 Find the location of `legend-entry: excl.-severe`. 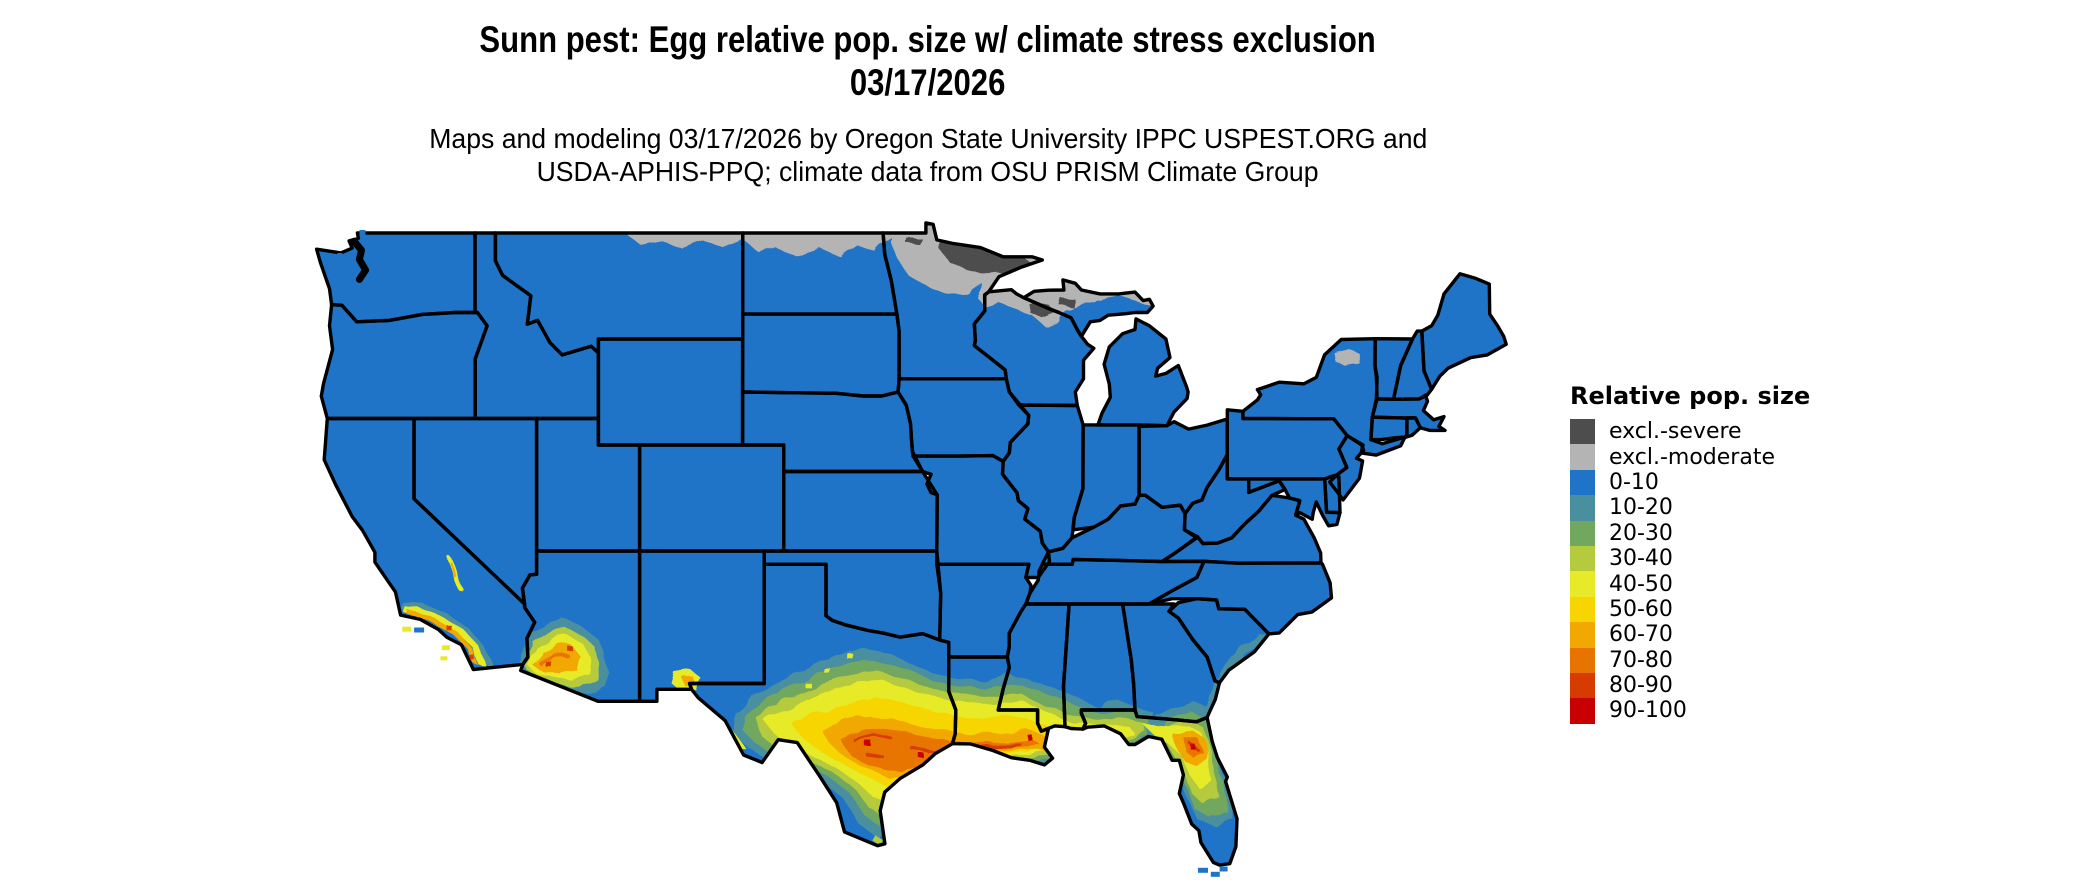

legend-entry: excl.-severe is located at coordinates (1690, 432).